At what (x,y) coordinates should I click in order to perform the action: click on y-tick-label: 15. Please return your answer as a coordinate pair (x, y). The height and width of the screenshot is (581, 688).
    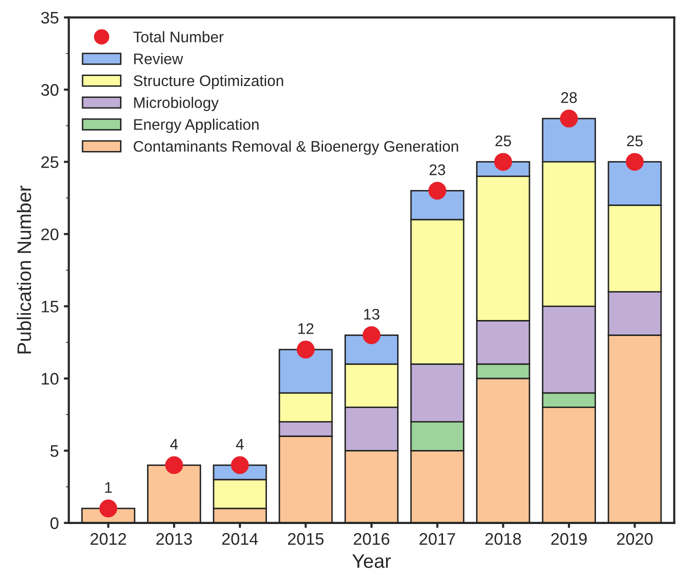
    Looking at the image, I should click on (50, 306).